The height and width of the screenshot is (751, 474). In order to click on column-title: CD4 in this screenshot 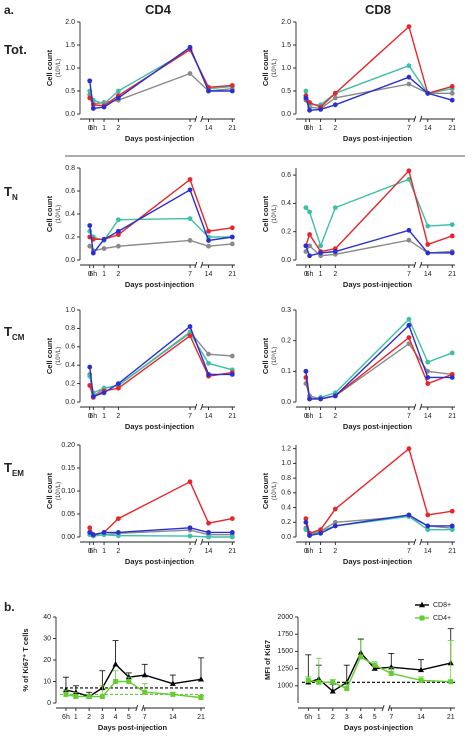, I will do `click(158, 9)`.